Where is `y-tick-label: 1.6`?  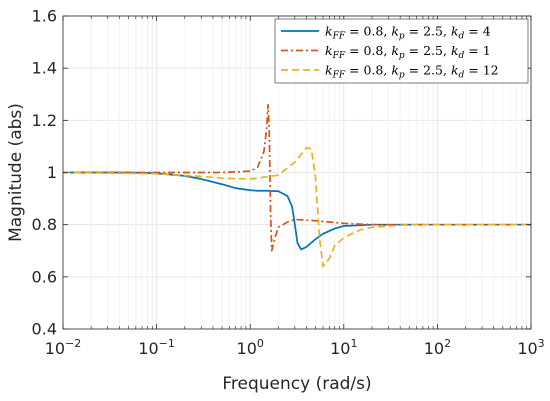
y-tick-label: 1.6 is located at coordinates (44, 16).